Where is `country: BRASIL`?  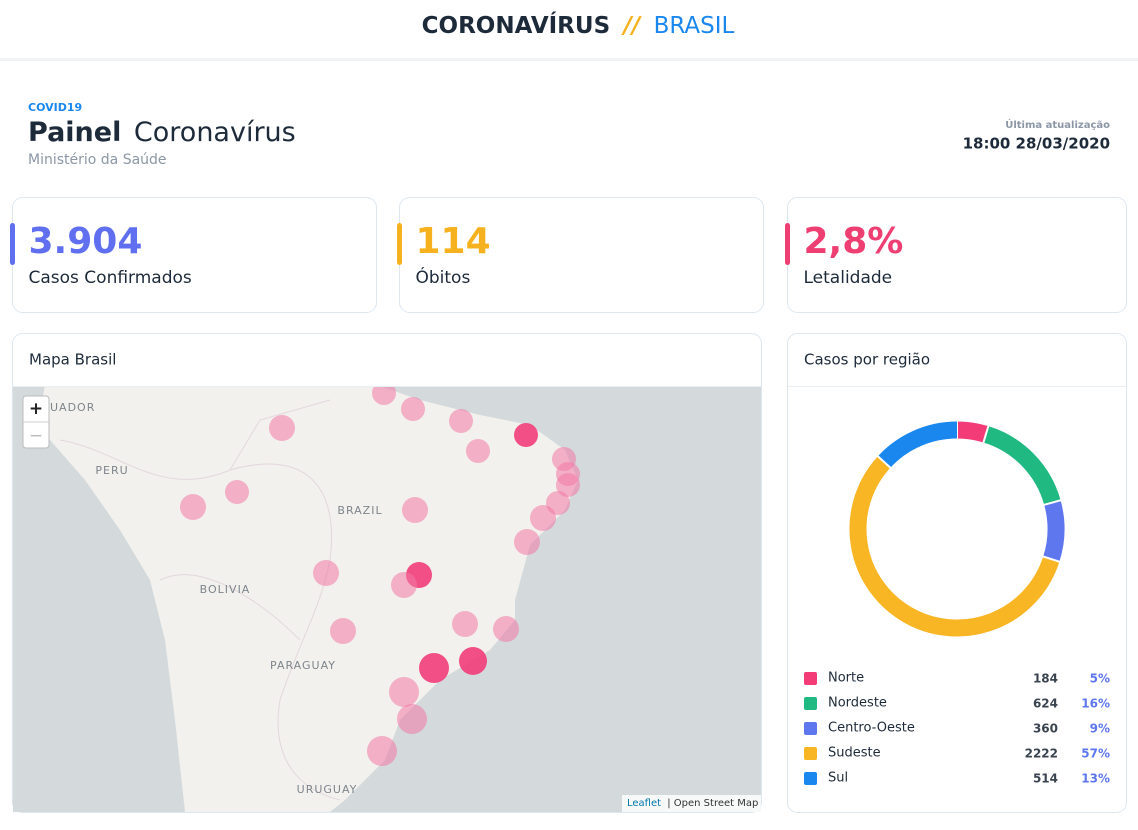
country: BRASIL is located at coordinates (694, 26).